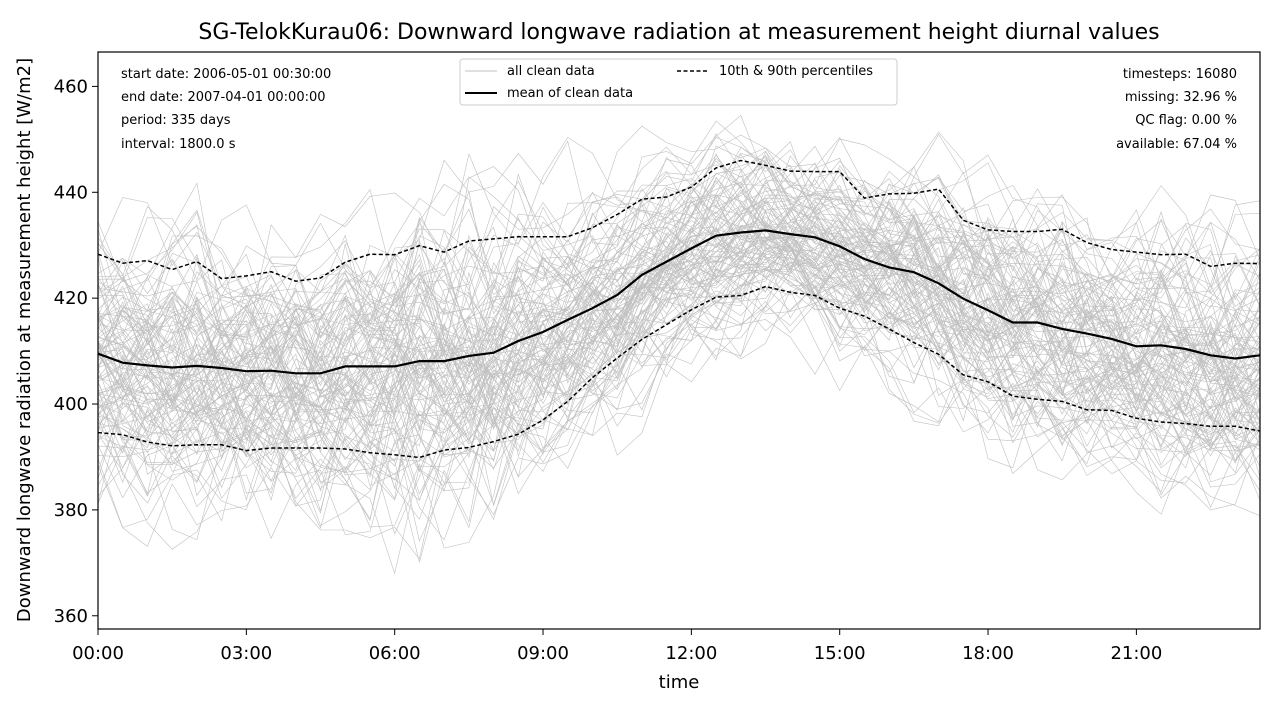 The width and height of the screenshot is (1275, 707). What do you see at coordinates (71, 510) in the screenshot?
I see `y-tick-label: 380` at bounding box center [71, 510].